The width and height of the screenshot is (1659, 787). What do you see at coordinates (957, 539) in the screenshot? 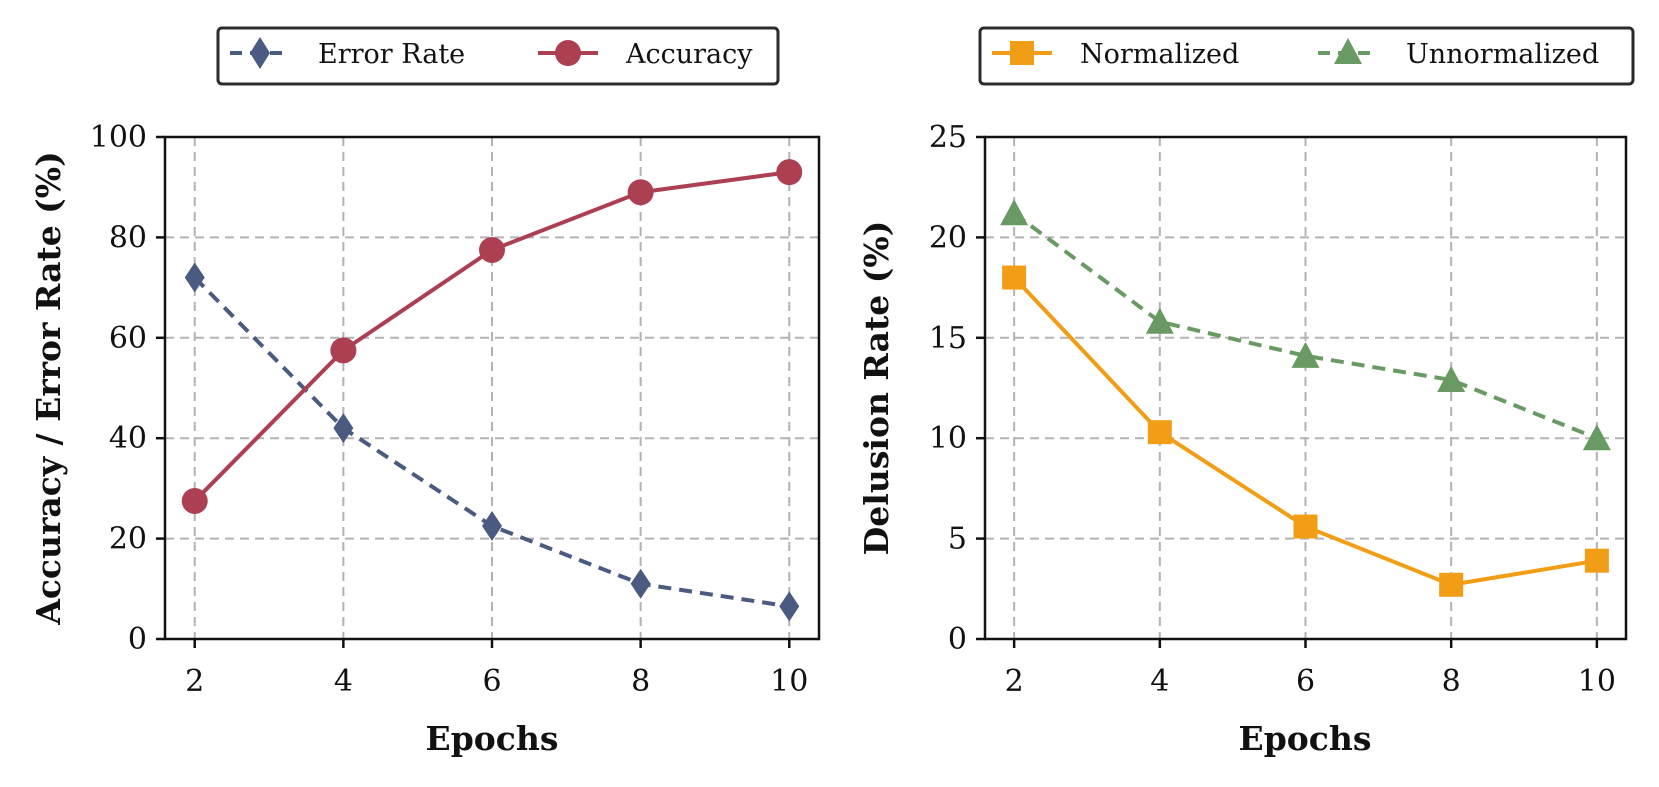
I see `ytick-label-right-1: 5` at bounding box center [957, 539].